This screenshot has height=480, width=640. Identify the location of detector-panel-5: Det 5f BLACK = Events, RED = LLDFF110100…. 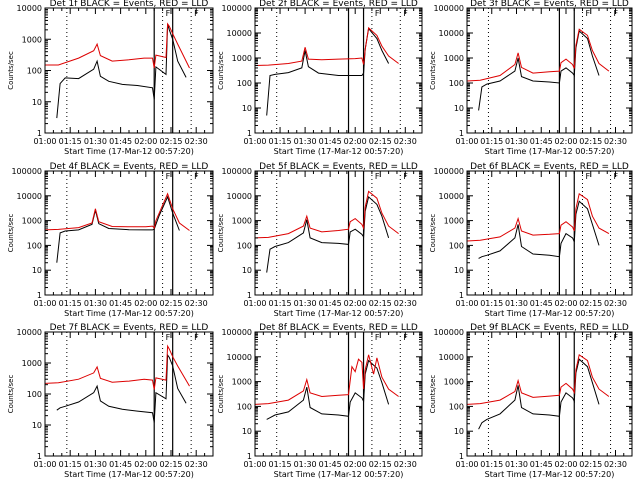
(320, 240).